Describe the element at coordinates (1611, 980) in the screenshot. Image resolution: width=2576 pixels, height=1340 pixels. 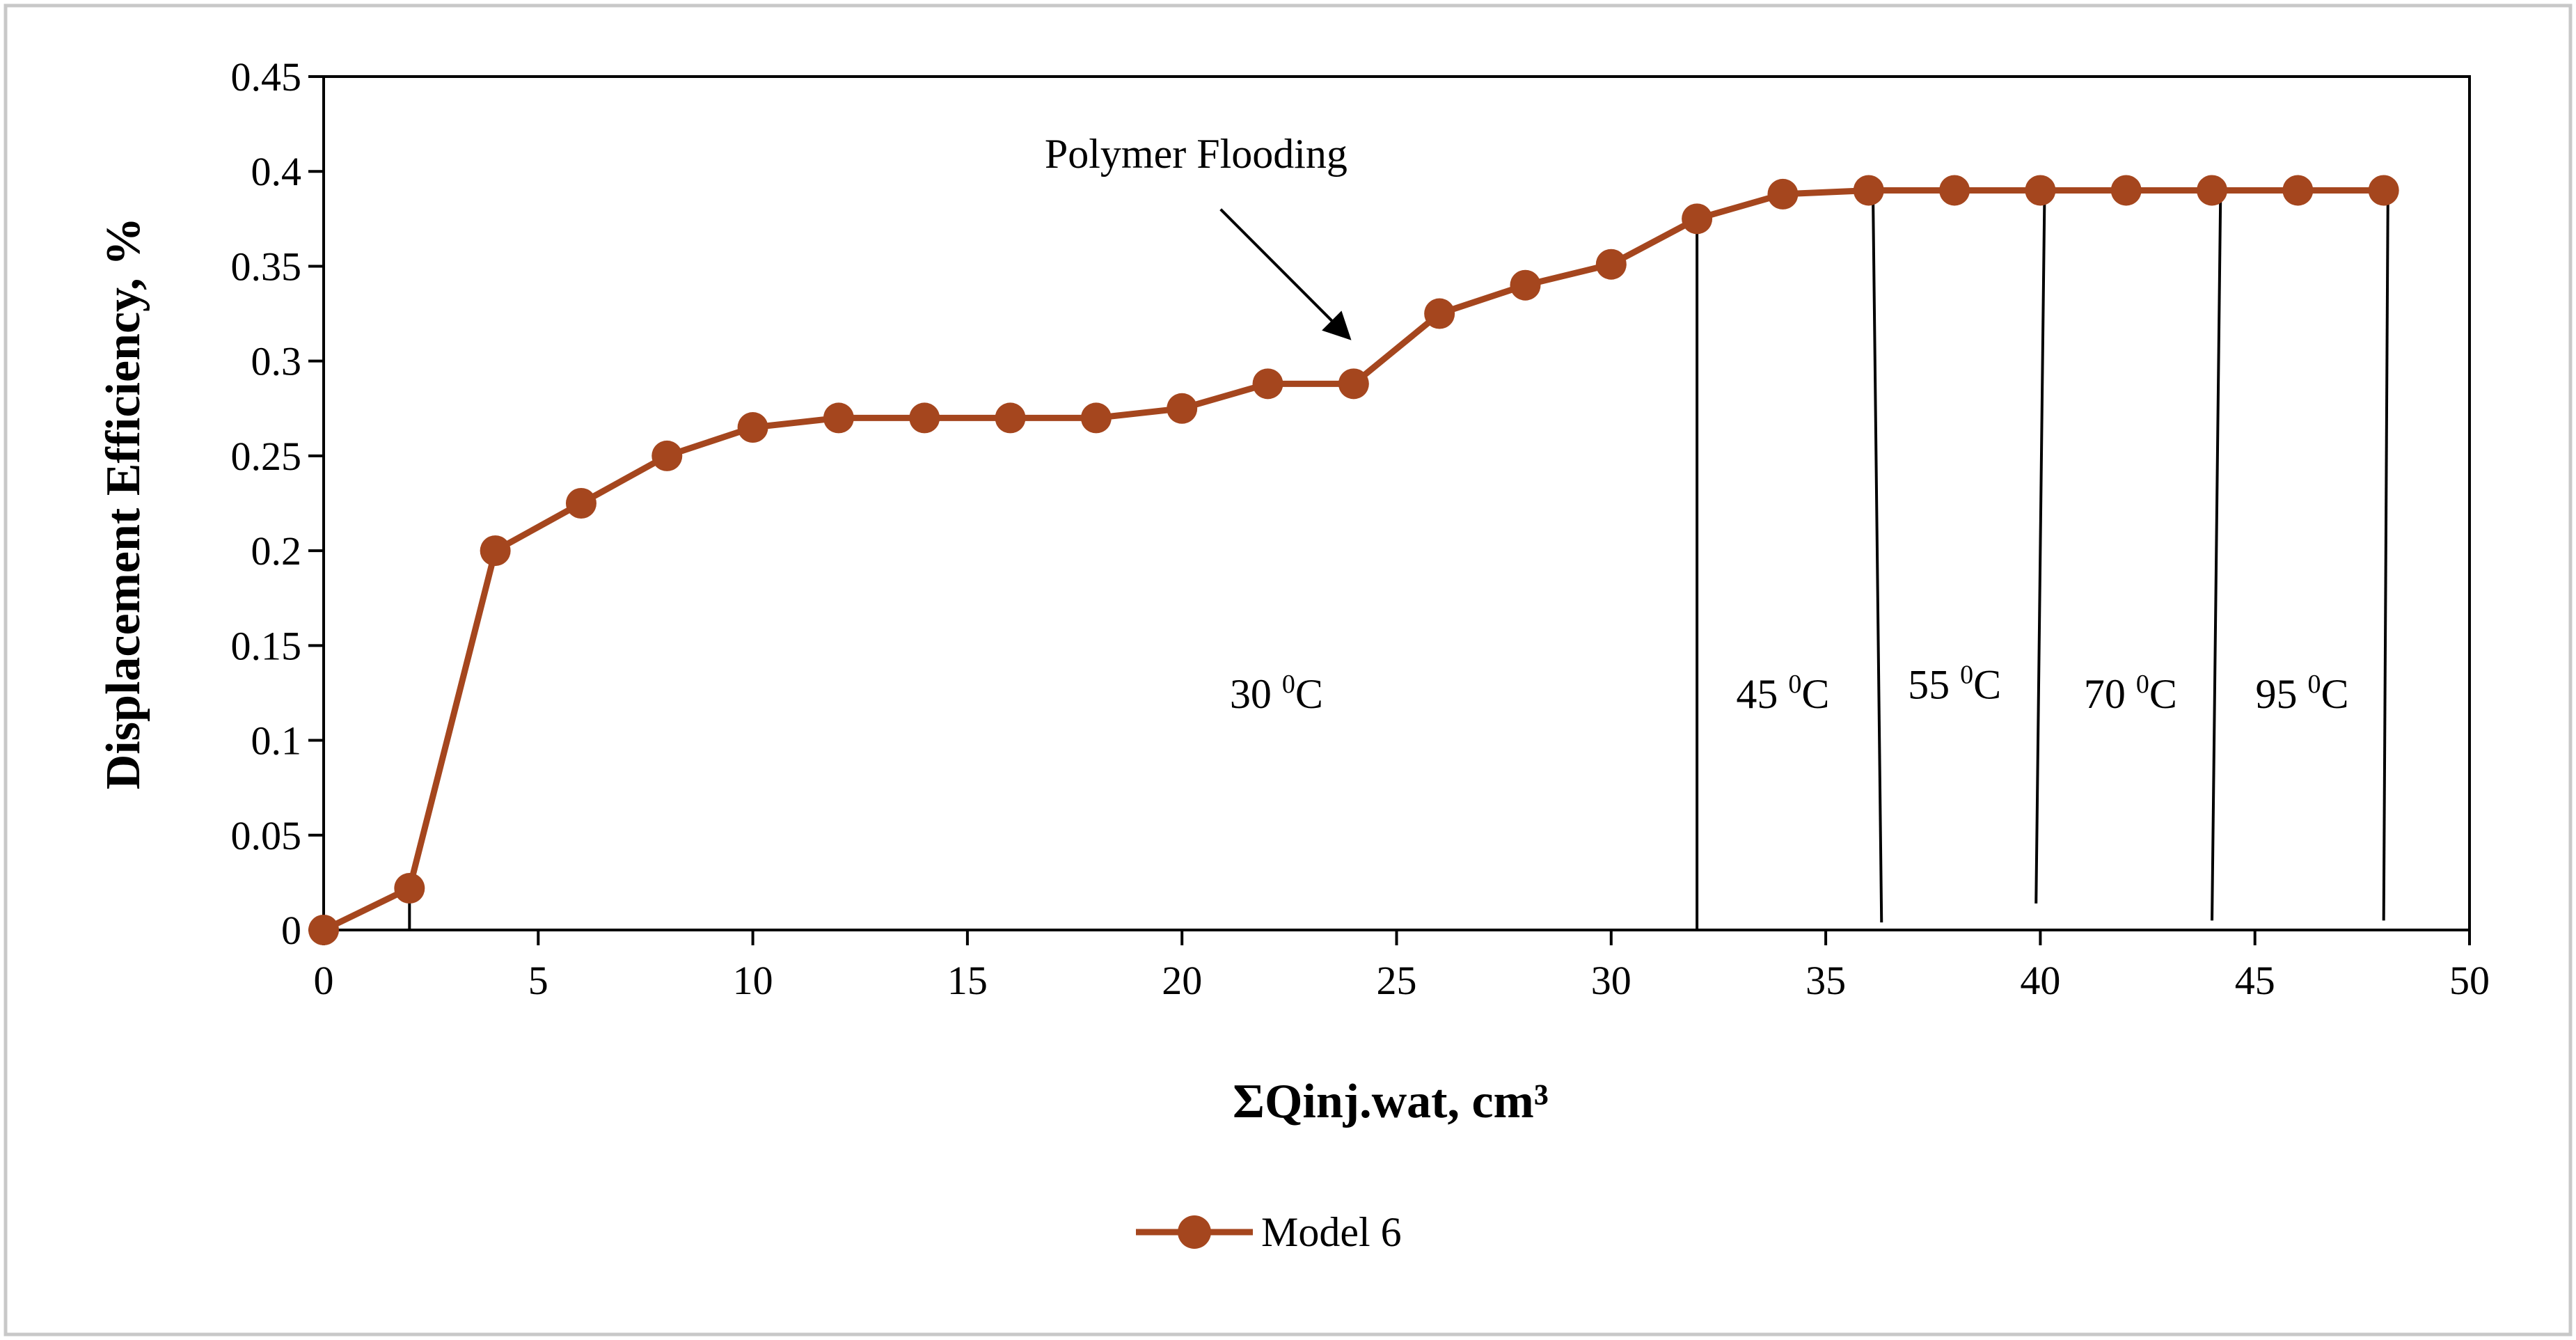
I see `x-tick-label: 30` at that location.